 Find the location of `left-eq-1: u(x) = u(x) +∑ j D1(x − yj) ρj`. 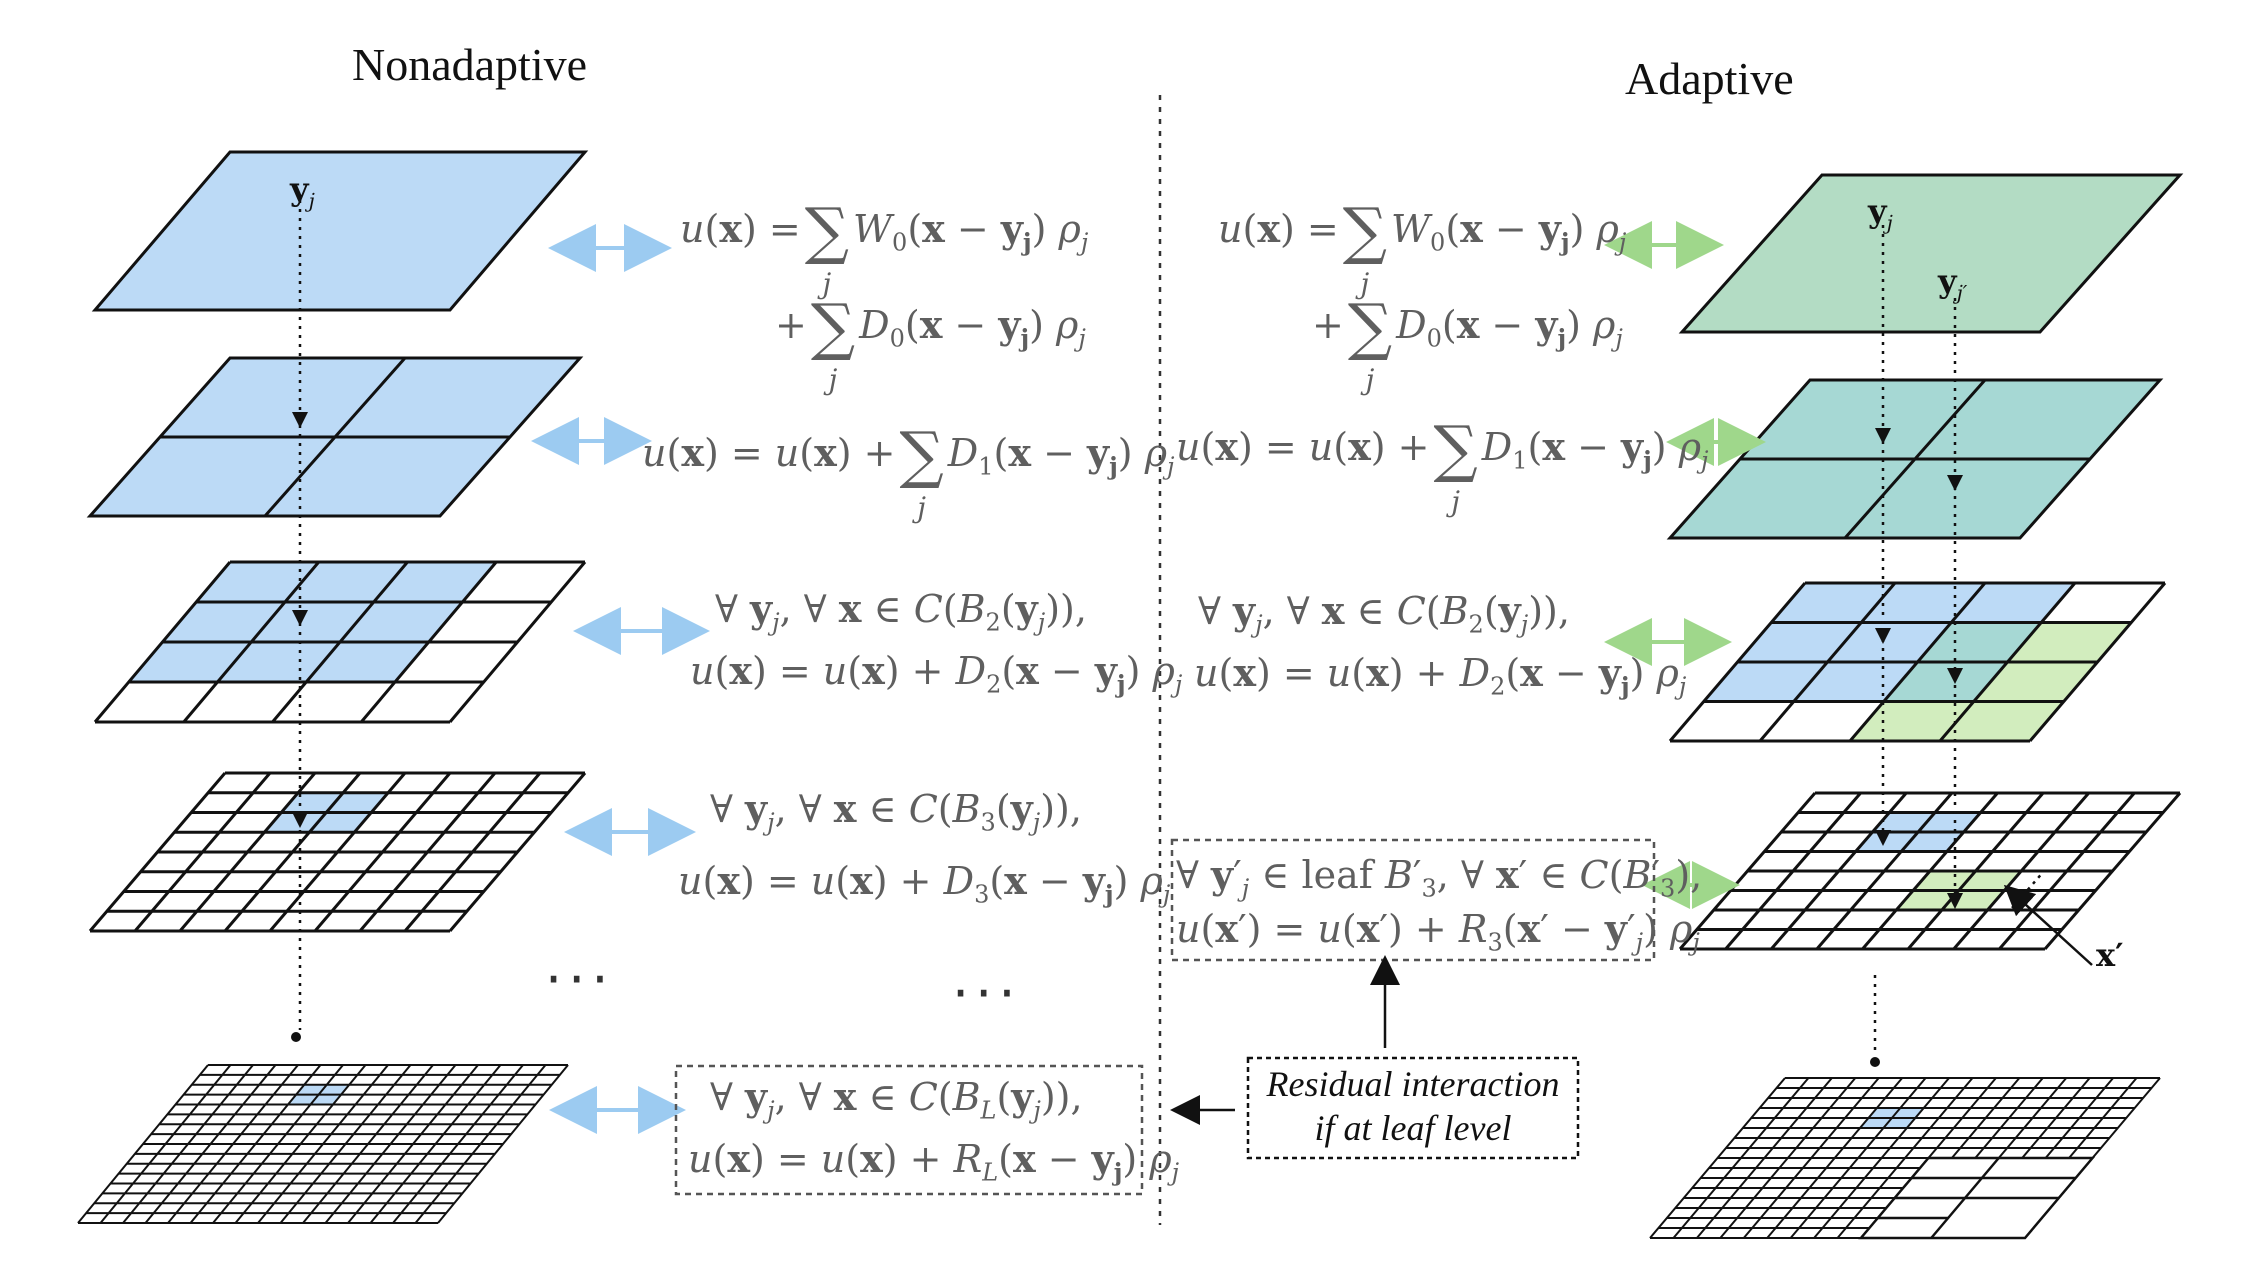

left-eq-1: u(x) = u(x) +∑ j D1(x − yj) ρj is located at coordinates (908, 471).